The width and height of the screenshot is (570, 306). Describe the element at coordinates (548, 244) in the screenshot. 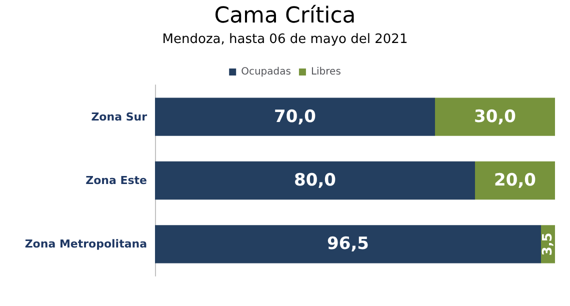

I see `data-label: 3,5` at that location.